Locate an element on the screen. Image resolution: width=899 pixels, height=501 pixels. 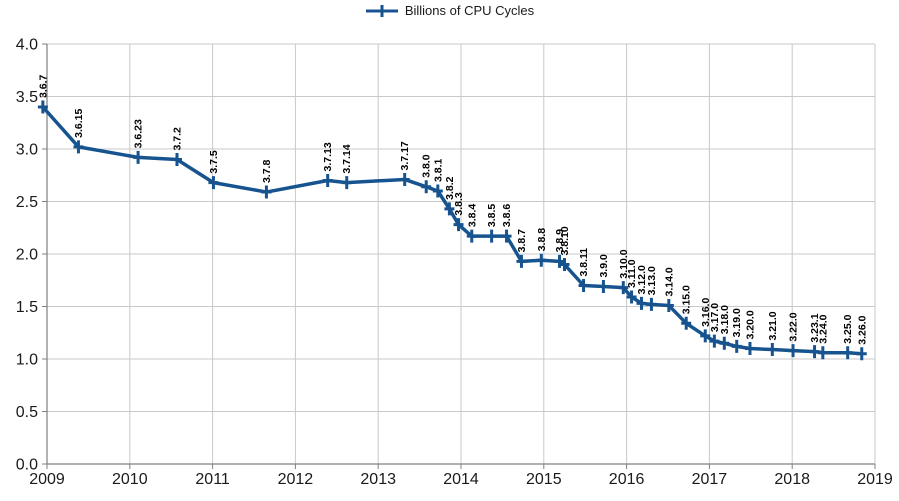
data-point-label: 3.8.10 is located at coordinates (565, 240).